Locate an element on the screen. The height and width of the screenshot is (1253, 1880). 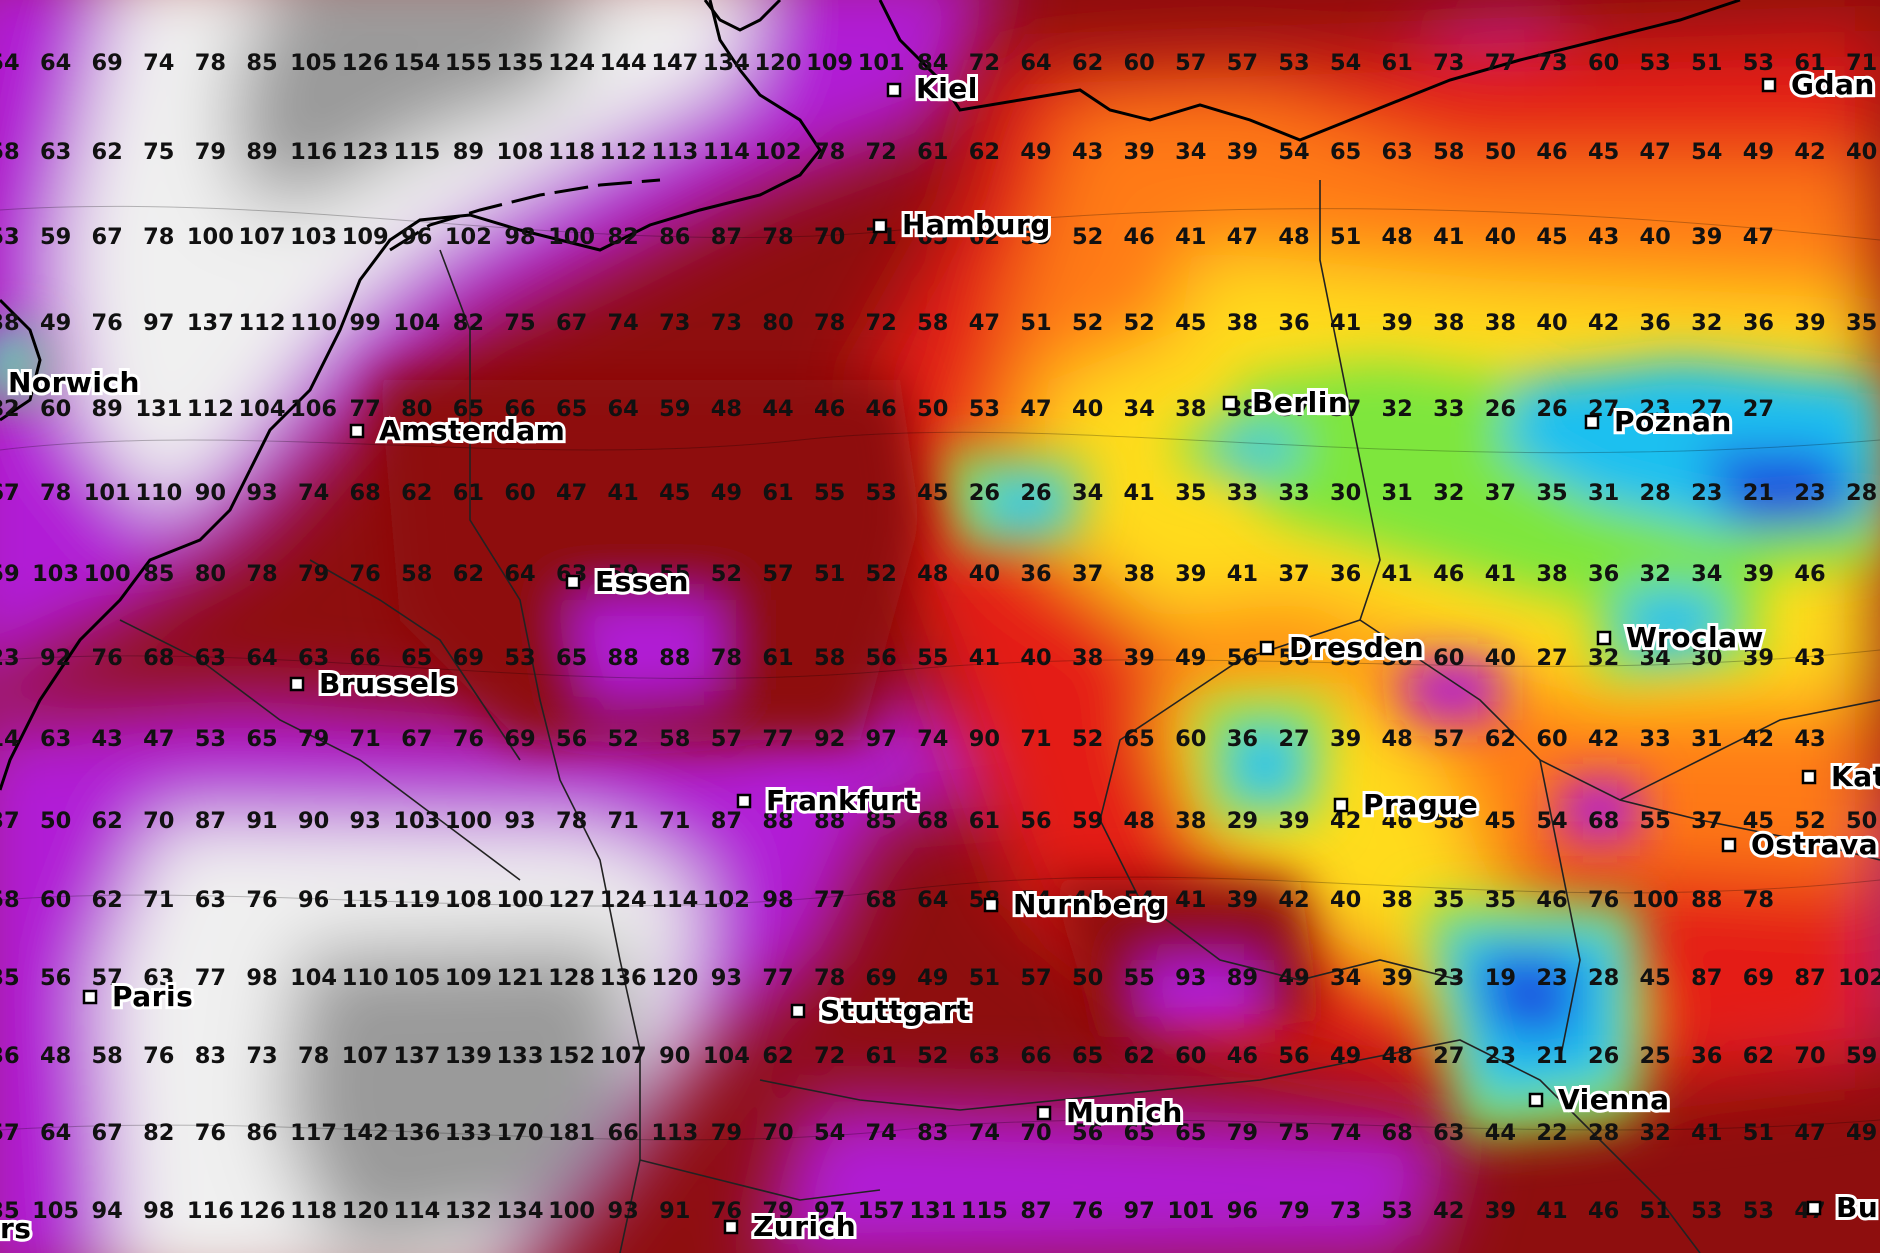
city-budapest: Bu is located at coordinates (1843, 1207).